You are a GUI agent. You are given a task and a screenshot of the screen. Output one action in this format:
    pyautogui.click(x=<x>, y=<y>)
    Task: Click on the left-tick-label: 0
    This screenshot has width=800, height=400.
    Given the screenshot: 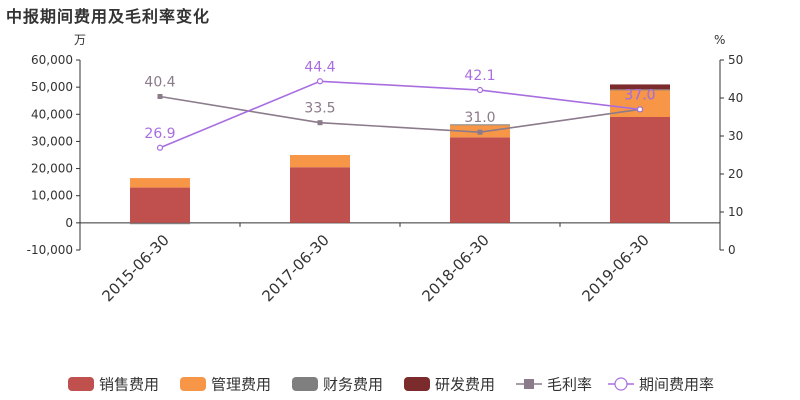 What is the action you would take?
    pyautogui.click(x=69, y=223)
    